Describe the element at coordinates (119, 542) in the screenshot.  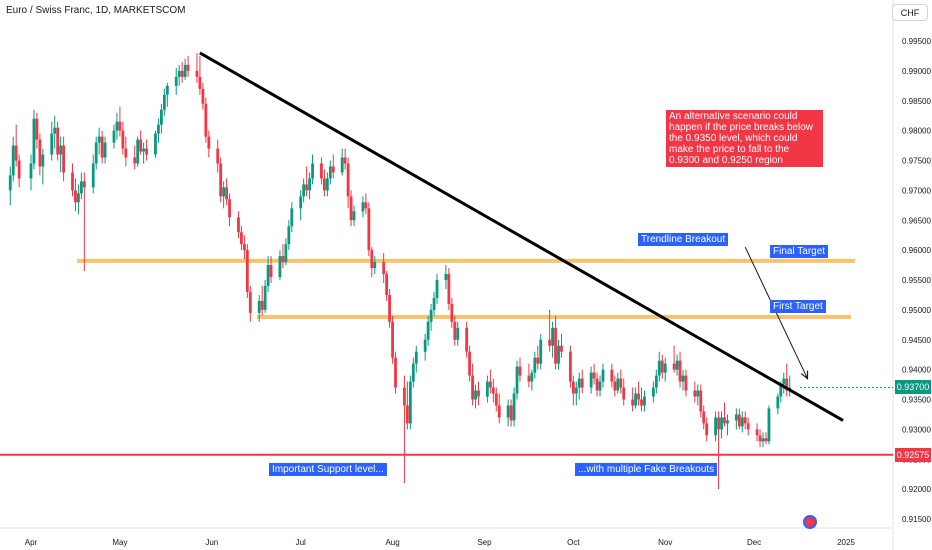
I see `x-tick-label: May` at that location.